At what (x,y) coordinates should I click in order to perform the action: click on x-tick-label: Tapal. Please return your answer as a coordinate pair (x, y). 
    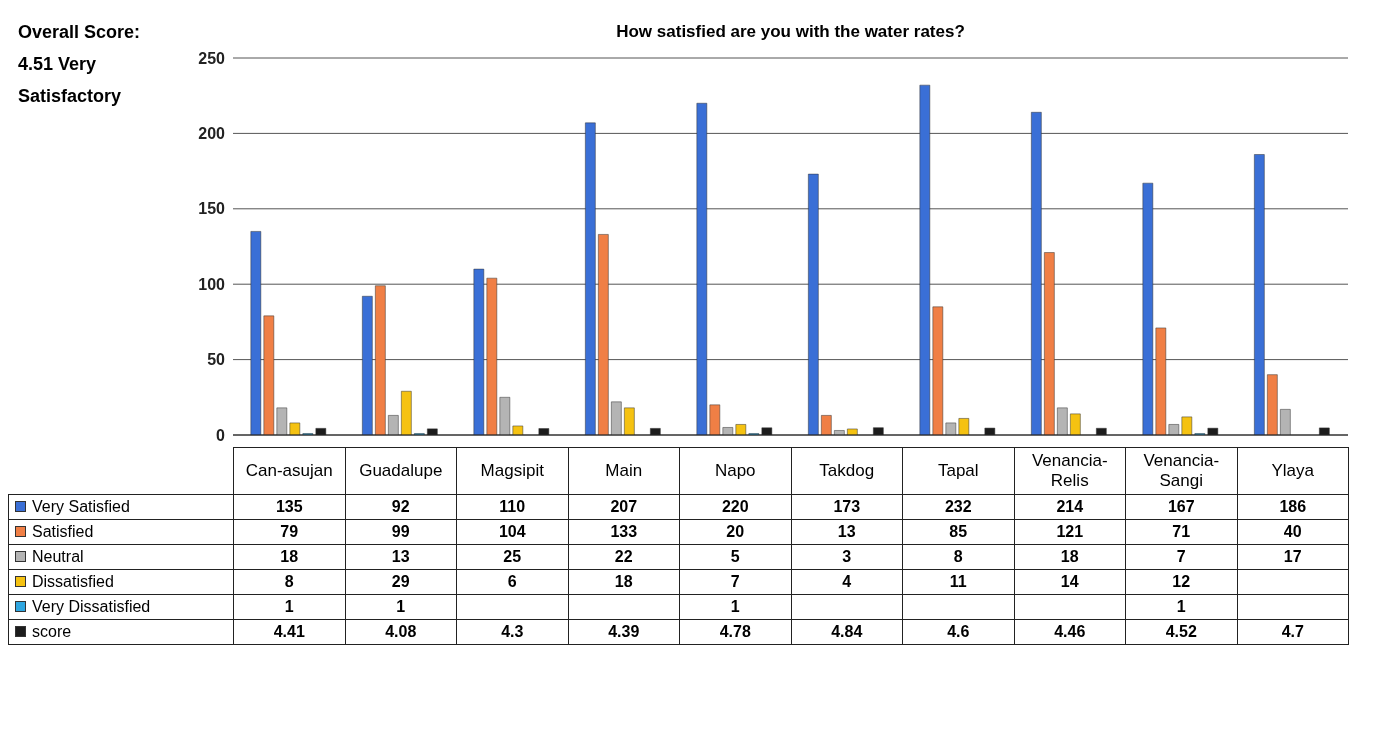
    Looking at the image, I should click on (958, 471).